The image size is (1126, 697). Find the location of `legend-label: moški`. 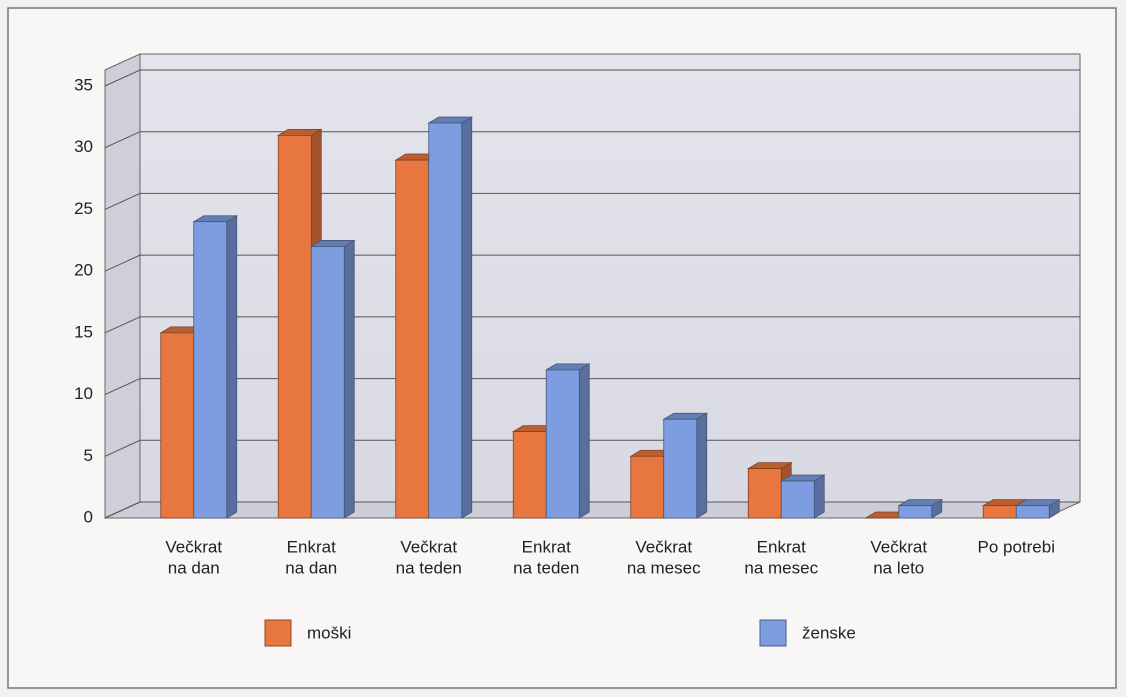

legend-label: moški is located at coordinates (329, 632).